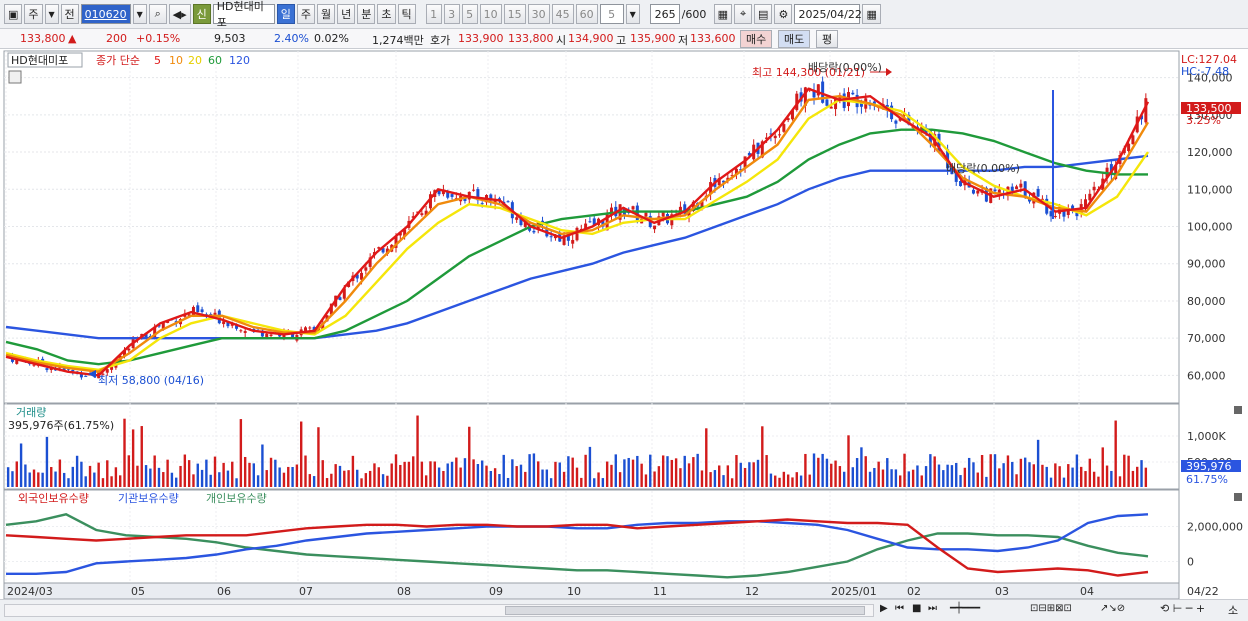 This screenshot has height=621, width=1248. Describe the element at coordinates (179, 14) in the screenshot. I see `speaker-icon: ◀▸` at that location.